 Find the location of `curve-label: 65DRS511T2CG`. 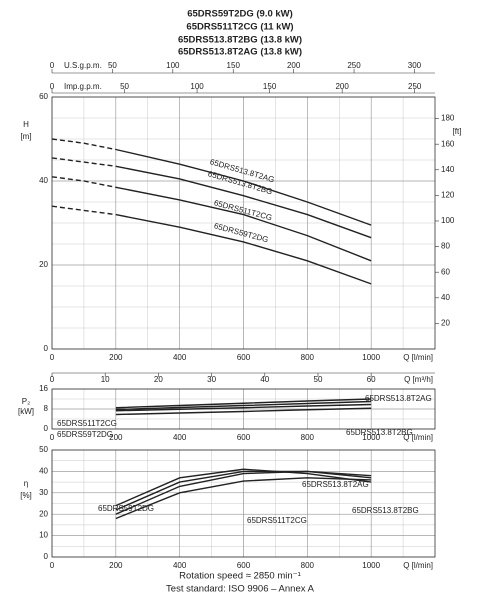

curve-label: 65DRS511T2CG is located at coordinates (87, 423).